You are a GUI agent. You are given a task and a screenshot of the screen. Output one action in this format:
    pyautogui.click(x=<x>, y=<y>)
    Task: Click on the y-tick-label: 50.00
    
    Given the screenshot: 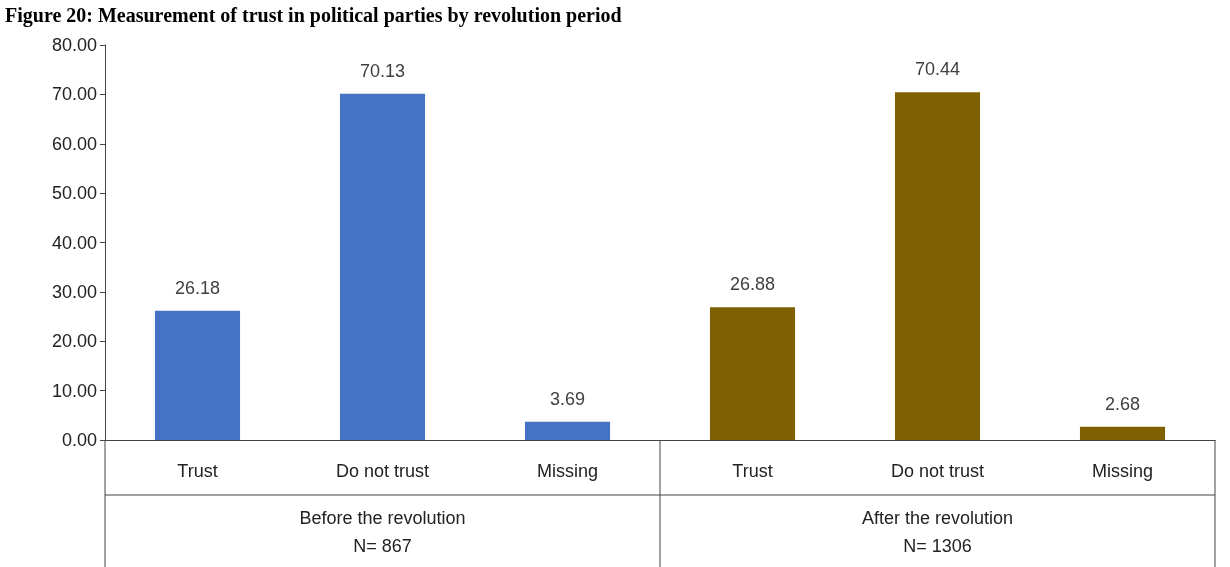 What is the action you would take?
    pyautogui.click(x=74, y=193)
    